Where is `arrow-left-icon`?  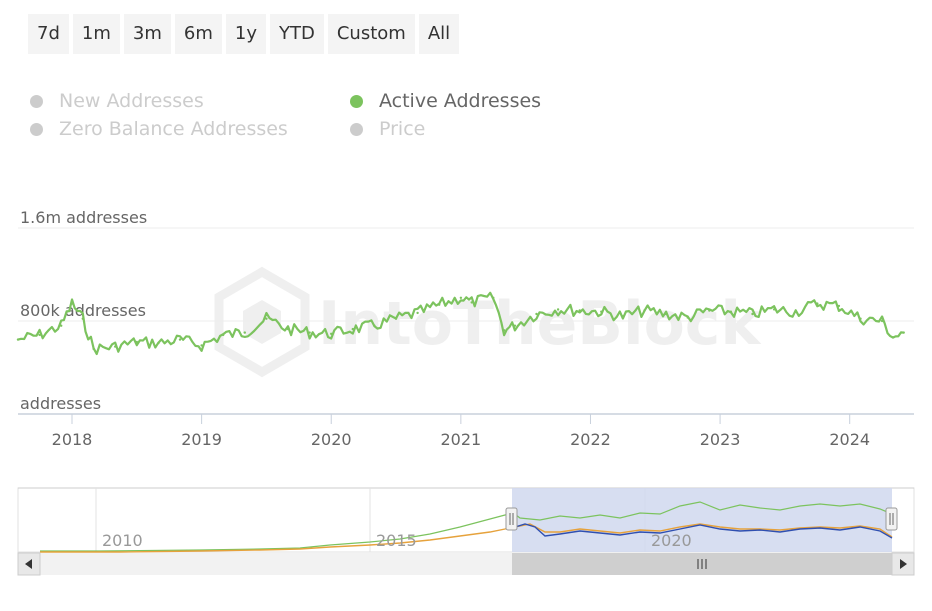 arrow-left-icon is located at coordinates (28, 564).